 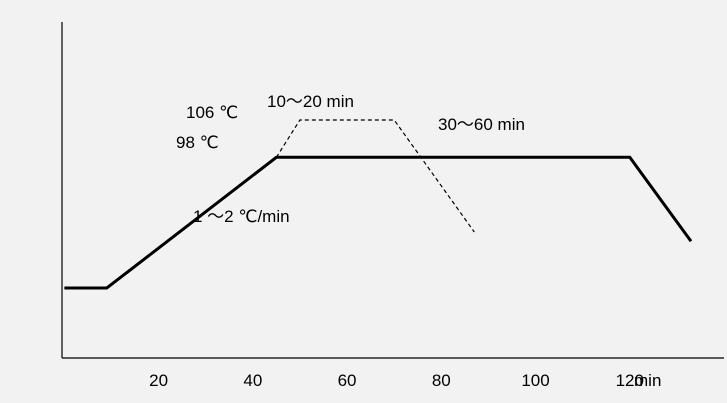 What do you see at coordinates (630, 380) in the screenshot?
I see `x-tick-label-120: 120` at bounding box center [630, 380].